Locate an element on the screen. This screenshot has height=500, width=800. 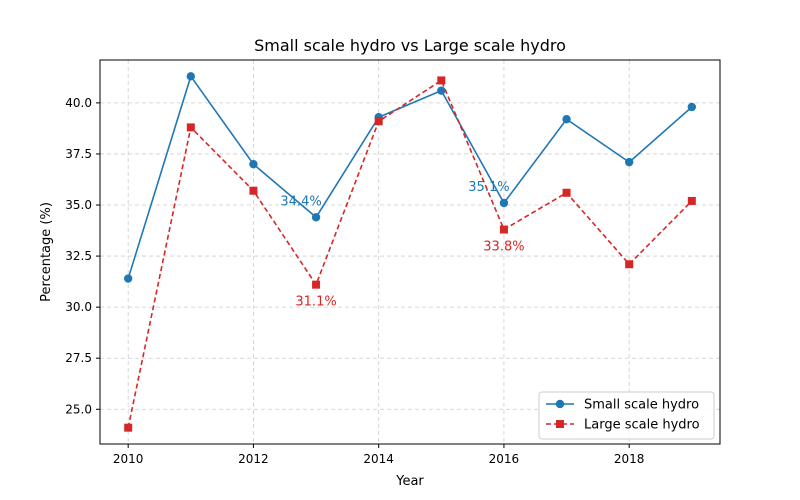
y-tick-label: 30.0 is located at coordinates (78, 307).